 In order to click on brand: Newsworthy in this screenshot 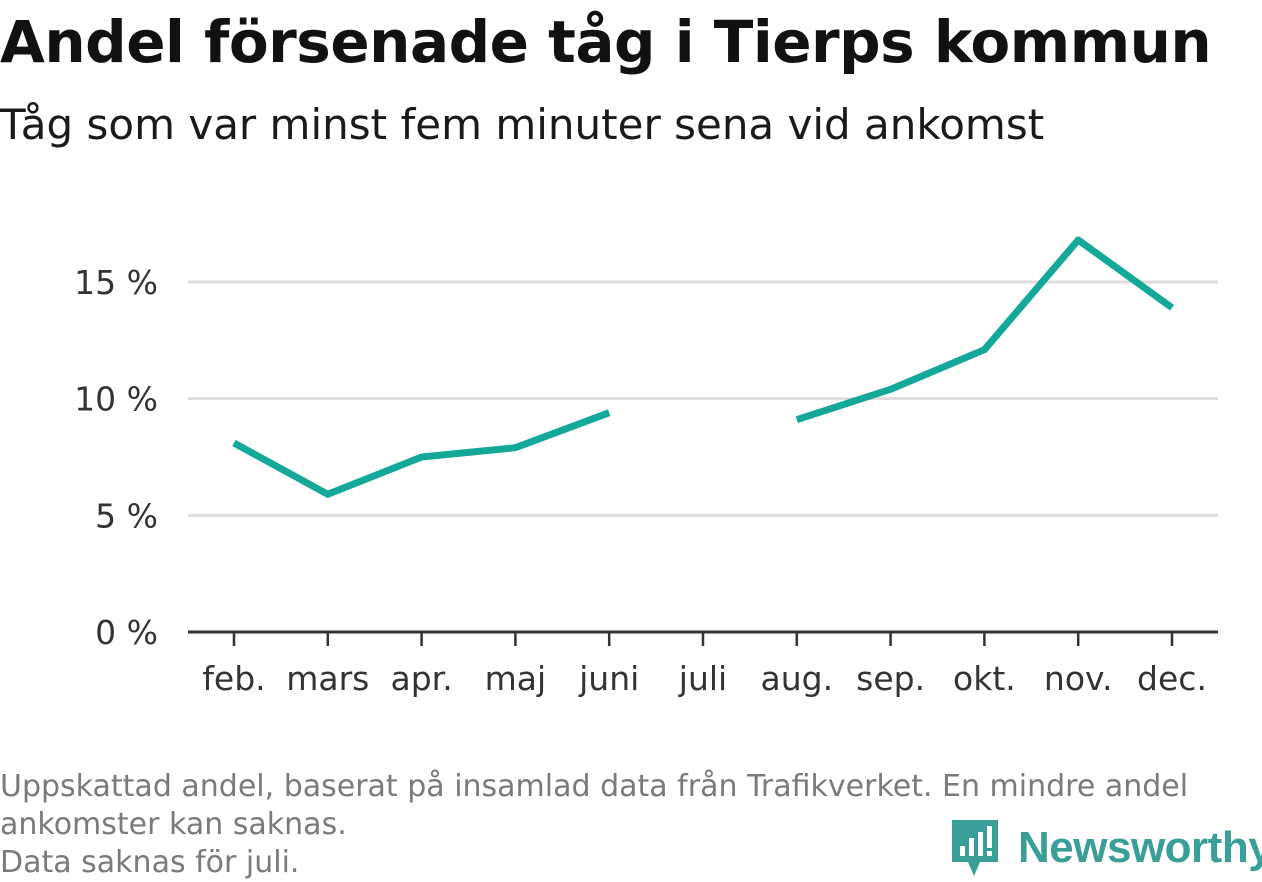, I will do `click(1106, 848)`.